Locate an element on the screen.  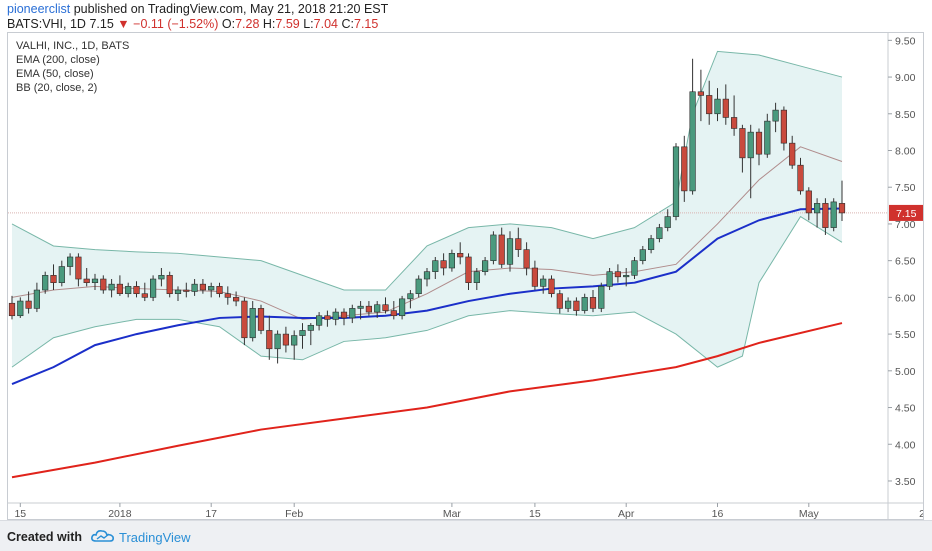
y-tick-label: 8.00 is located at coordinates (905, 152).